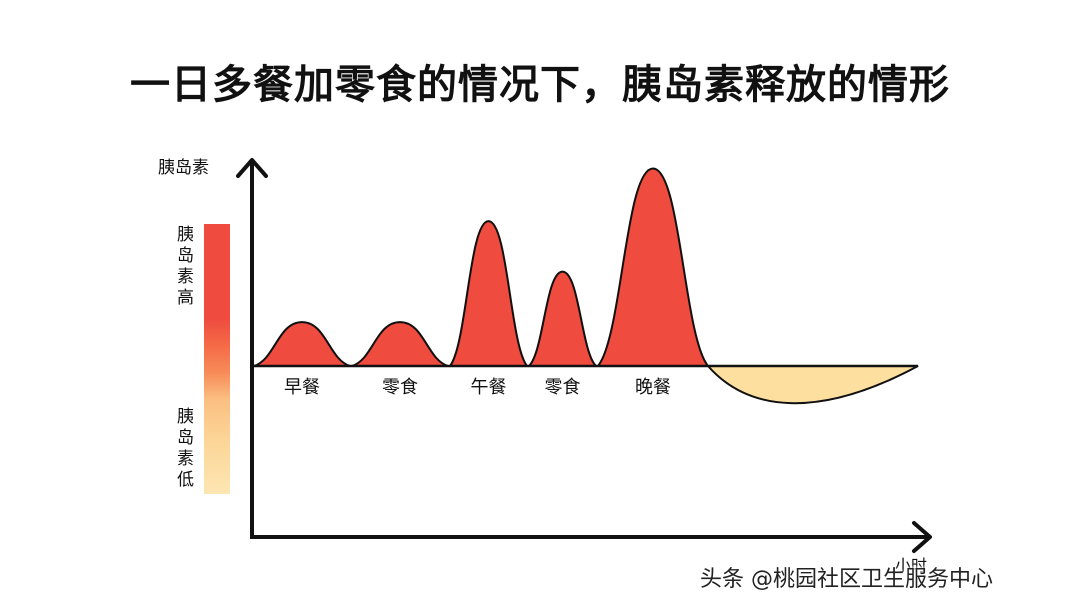  Describe the element at coordinates (540, 85) in the screenshot. I see `page-title: 一日多餐加零食的情况下，胰岛素释放的情形` at that location.